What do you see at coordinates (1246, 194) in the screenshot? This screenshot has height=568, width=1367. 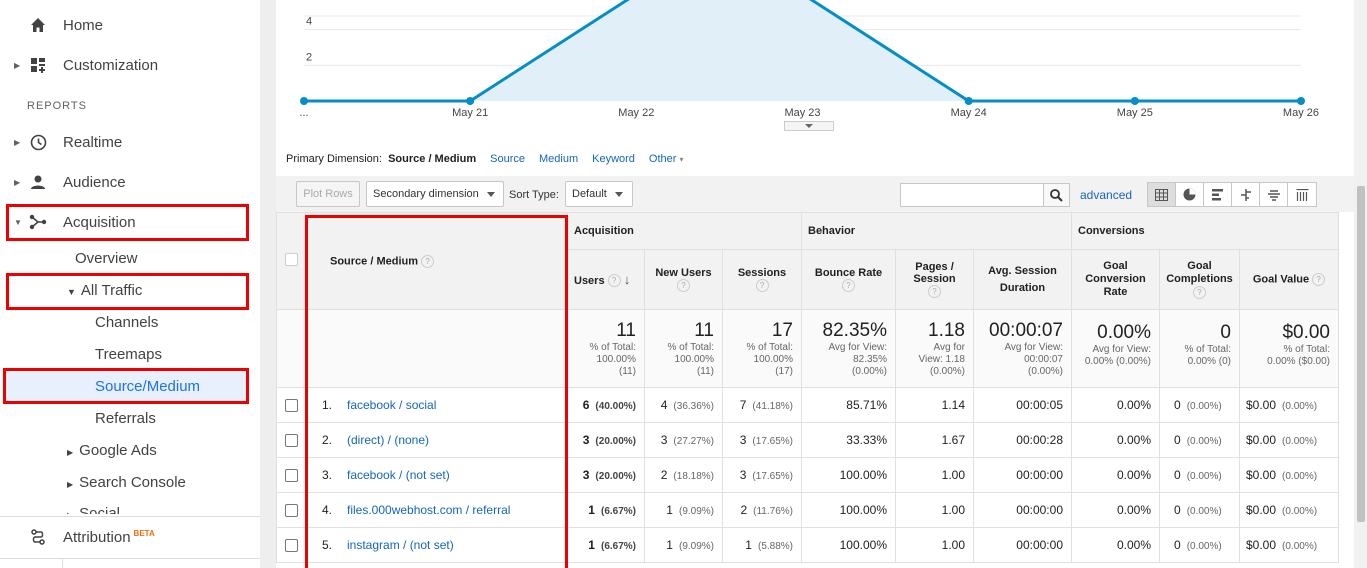 I see `comparison-view-icon` at bounding box center [1246, 194].